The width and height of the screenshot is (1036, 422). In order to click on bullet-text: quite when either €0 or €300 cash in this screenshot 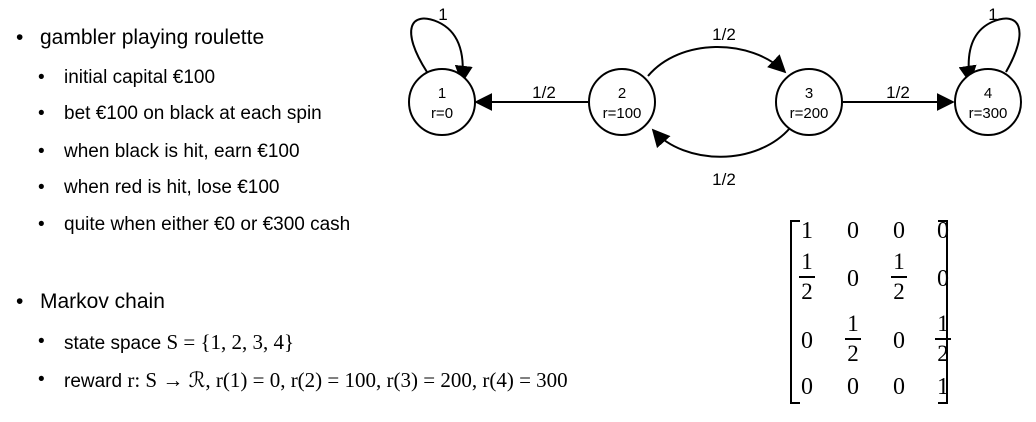, I will do `click(207, 224)`.